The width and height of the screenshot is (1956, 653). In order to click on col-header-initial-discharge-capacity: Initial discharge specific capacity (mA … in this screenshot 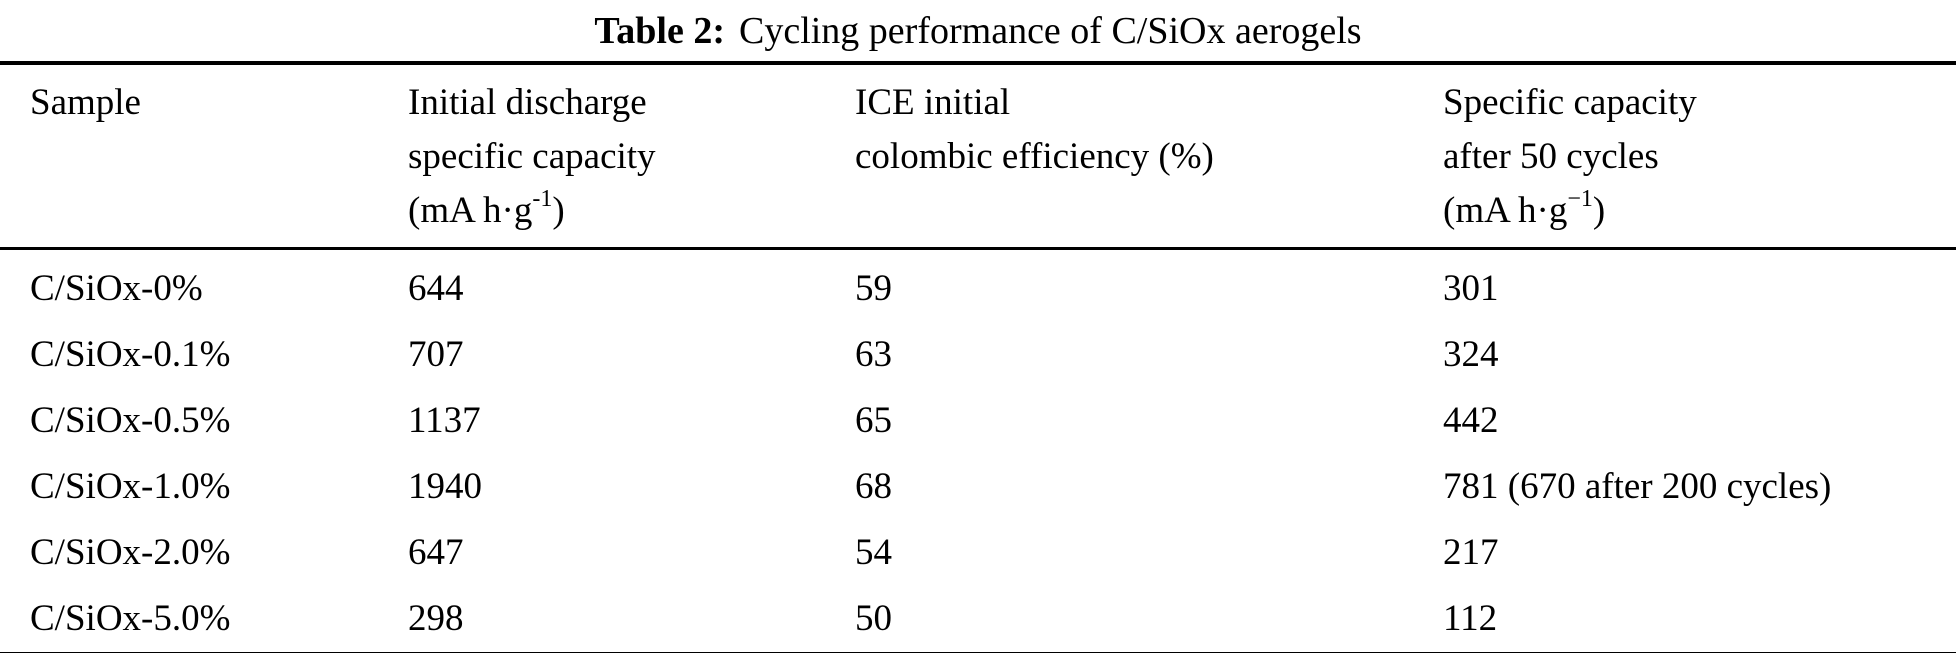, I will do `click(631, 156)`.